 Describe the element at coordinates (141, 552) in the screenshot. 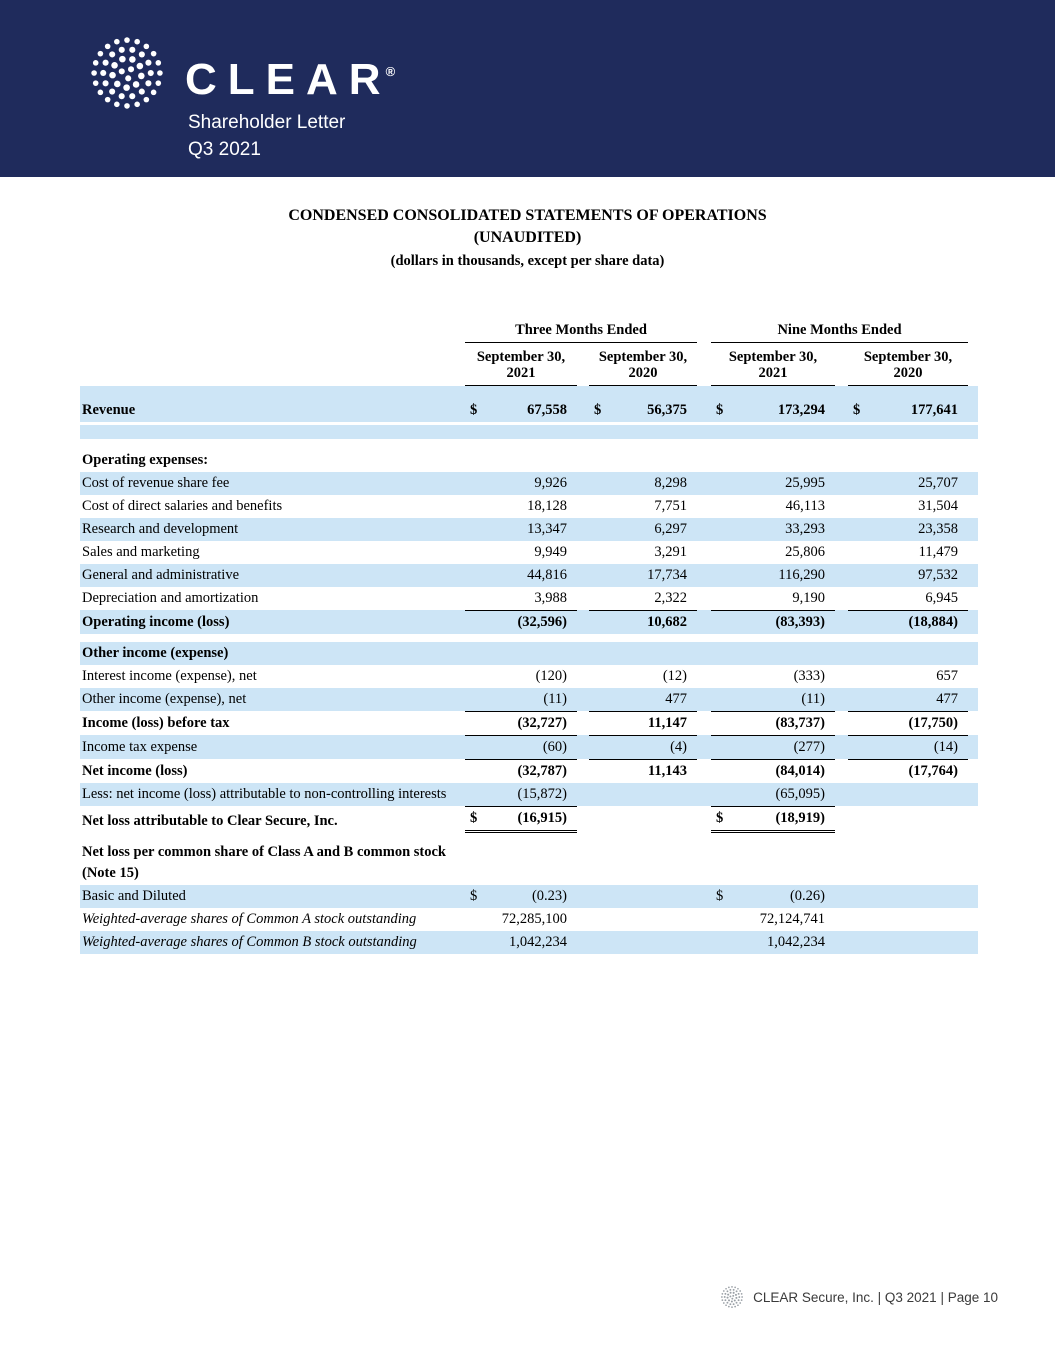

I see `row-label: Sales and marketing` at that location.